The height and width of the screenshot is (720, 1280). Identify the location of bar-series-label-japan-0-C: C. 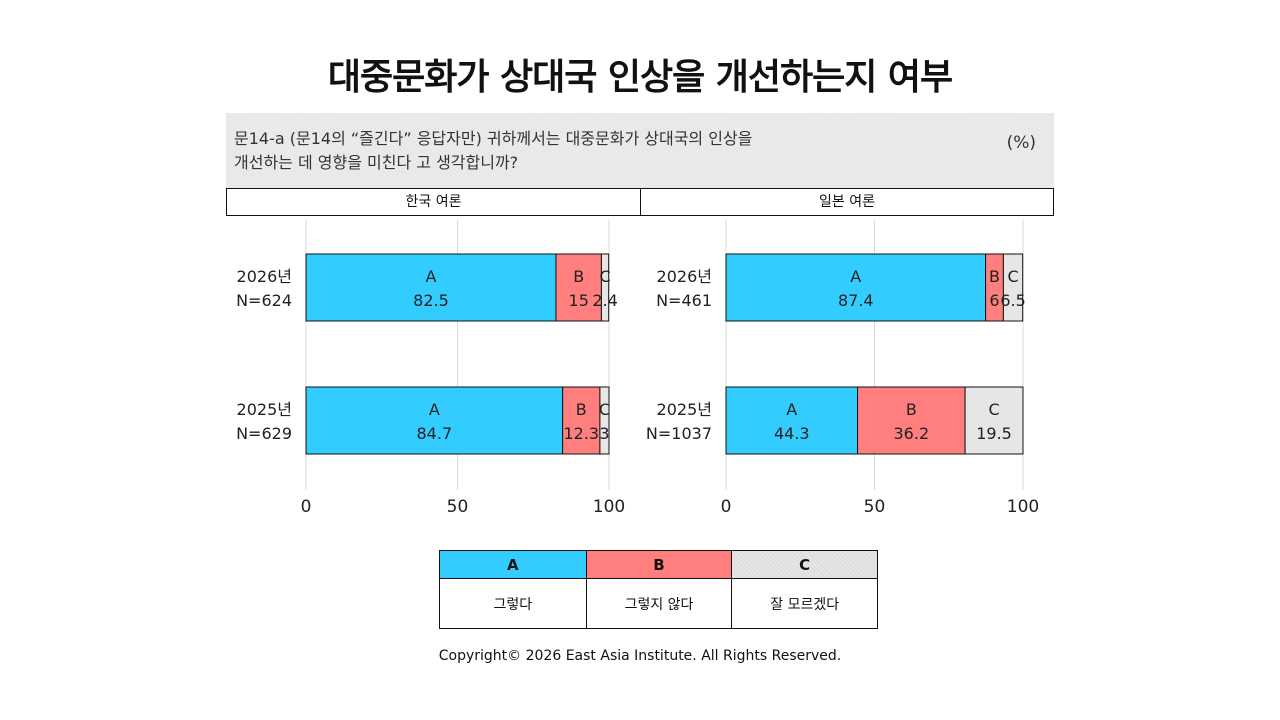
(1012, 276).